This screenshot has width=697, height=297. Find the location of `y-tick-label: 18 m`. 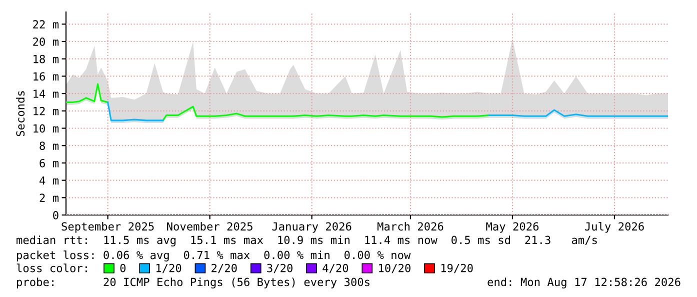

y-tick-label: 18 m is located at coordinates (46, 59).